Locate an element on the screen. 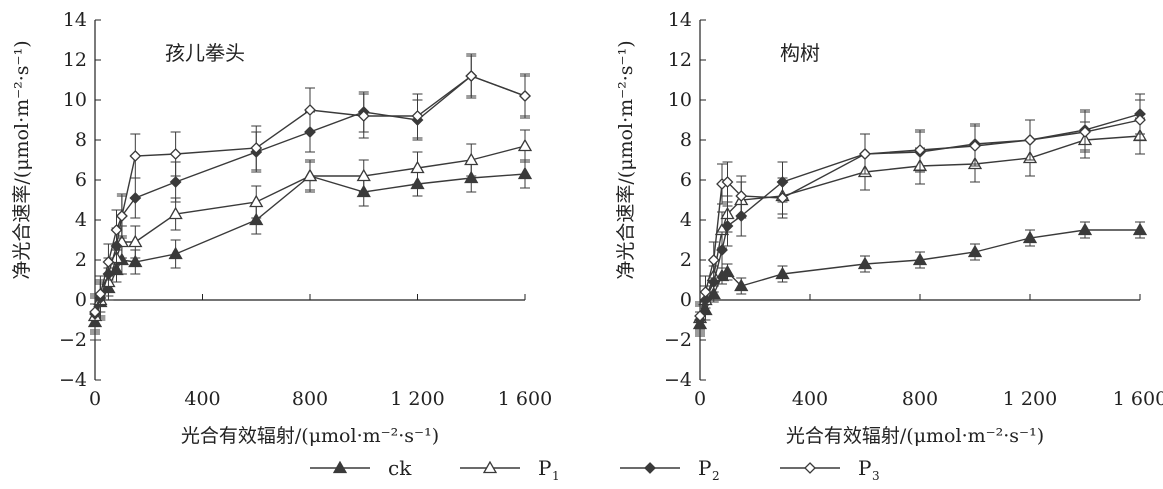  panel-title: 构树 is located at coordinates (800, 53).